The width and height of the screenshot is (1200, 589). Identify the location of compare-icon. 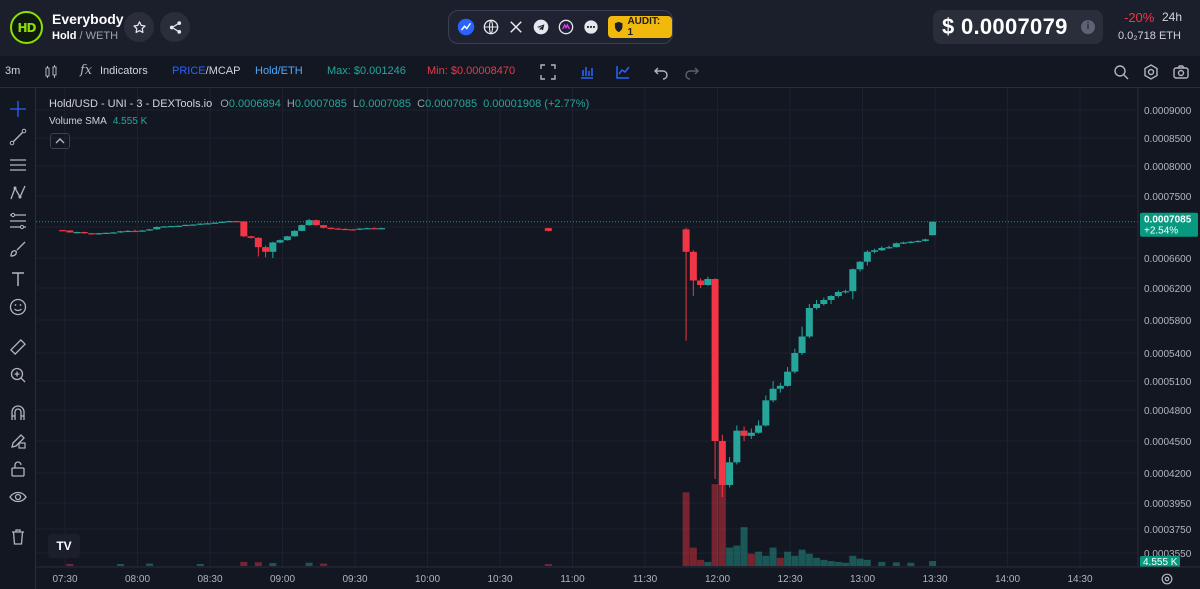
(623, 72).